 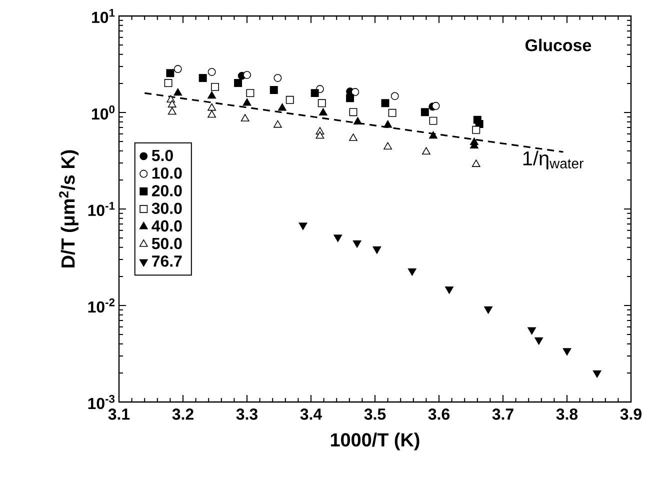 What do you see at coordinates (167, 173) in the screenshot?
I see `legend-label: 10.0` at bounding box center [167, 173].